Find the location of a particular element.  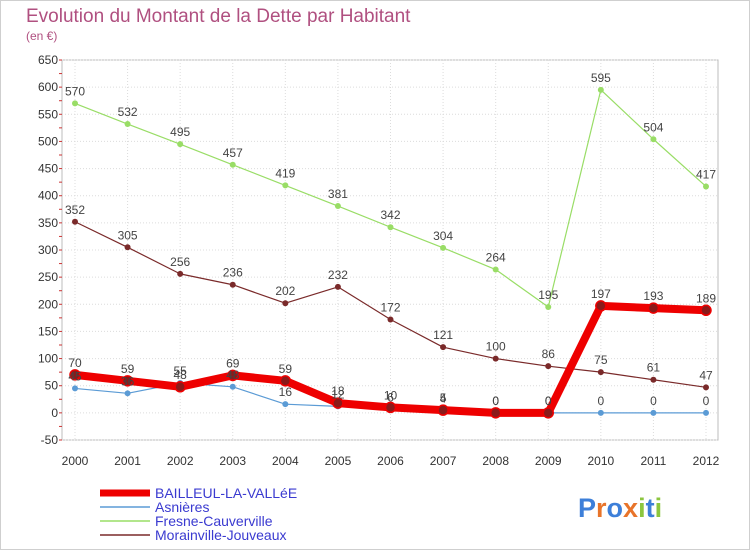

data-label: 36 is located at coordinates (128, 381).